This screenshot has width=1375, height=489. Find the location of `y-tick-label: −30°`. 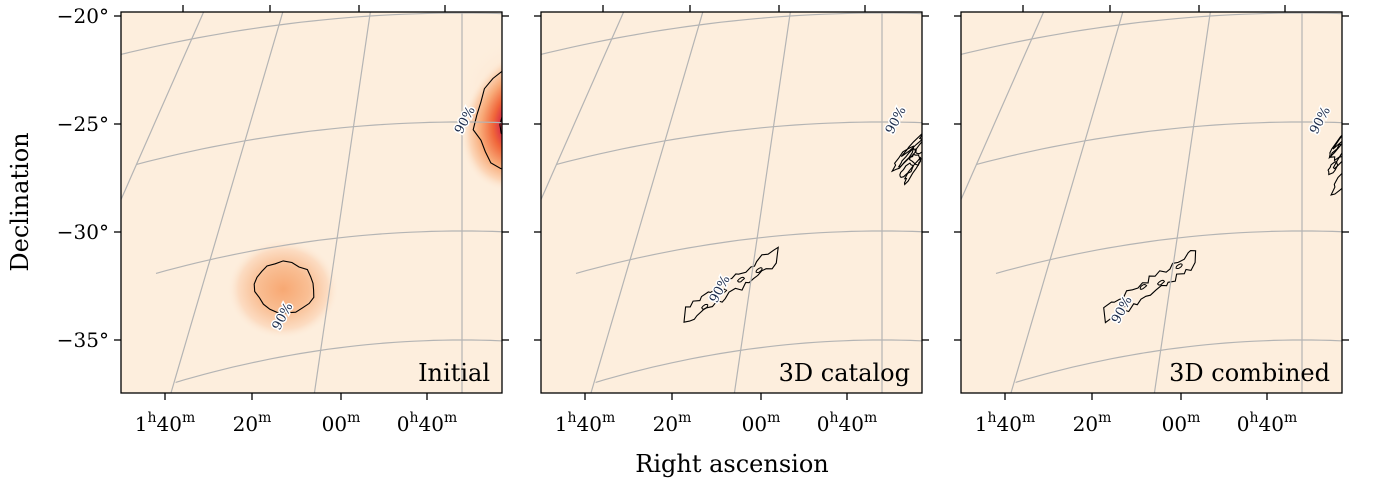

y-tick-label: −30° is located at coordinates (83, 232).